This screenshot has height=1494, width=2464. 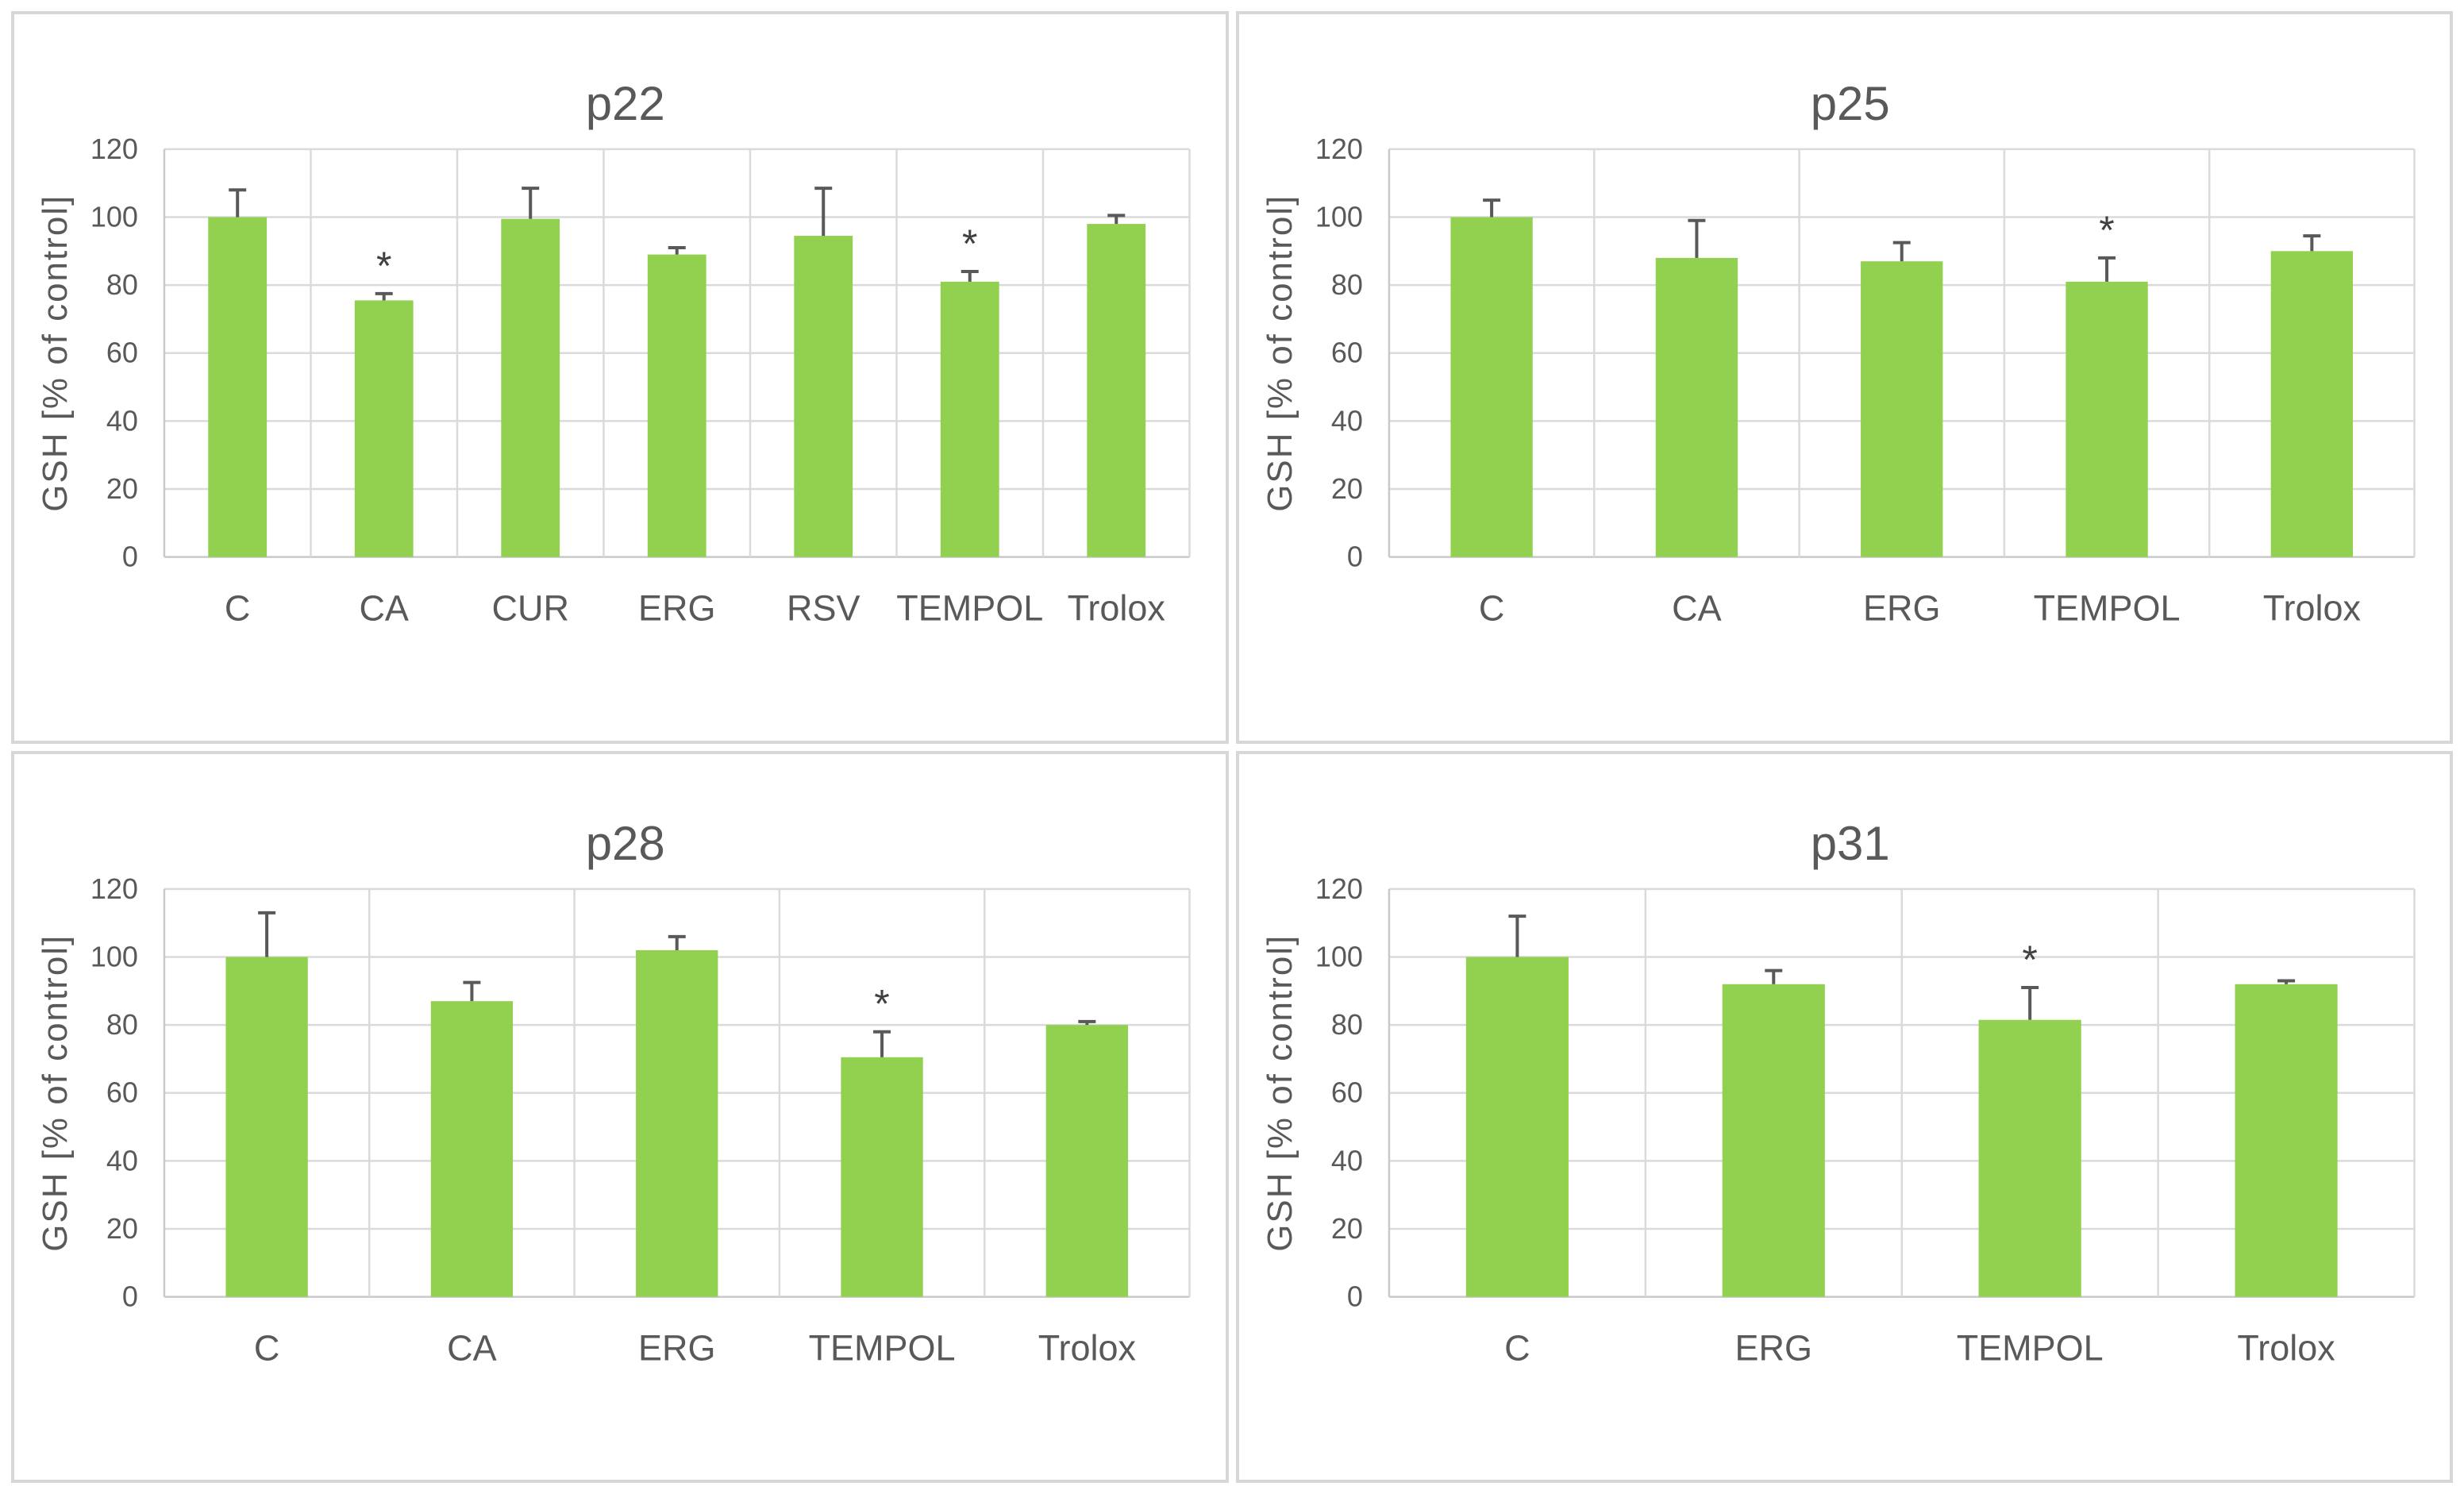 What do you see at coordinates (530, 387) in the screenshot?
I see `bar-CUR` at bounding box center [530, 387].